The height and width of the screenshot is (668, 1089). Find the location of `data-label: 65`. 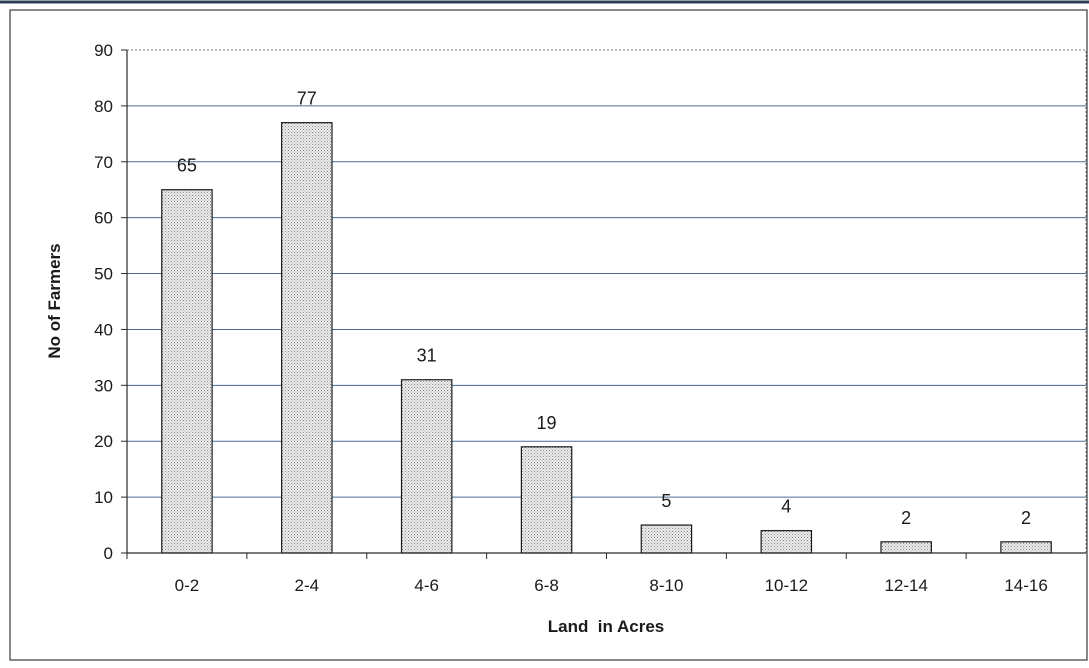

data-label: 65 is located at coordinates (187, 166).